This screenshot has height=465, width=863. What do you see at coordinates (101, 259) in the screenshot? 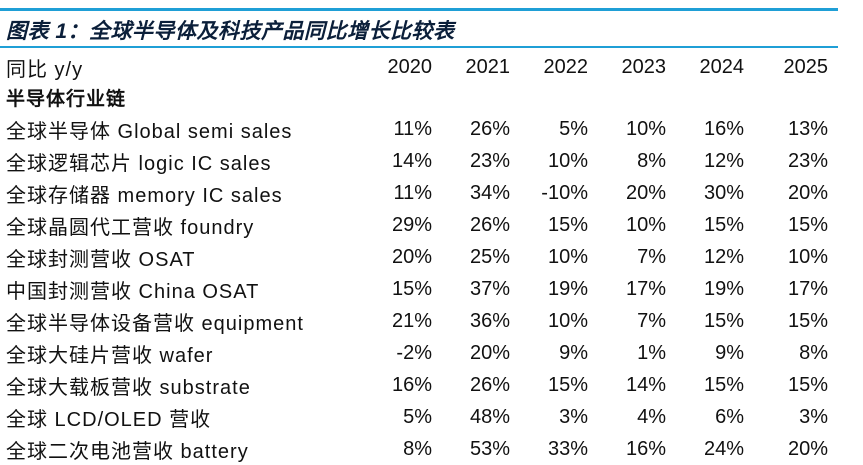
I see `row-label: 全球封测营收 OSAT` at bounding box center [101, 259].